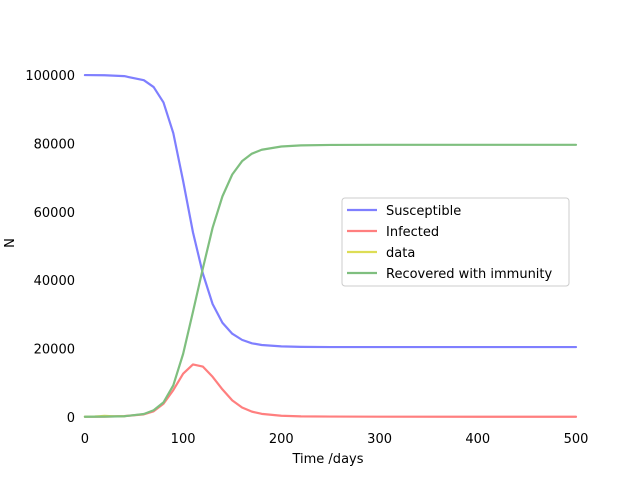  Describe the element at coordinates (423, 211) in the screenshot. I see `legend-label: Susceptible` at that location.